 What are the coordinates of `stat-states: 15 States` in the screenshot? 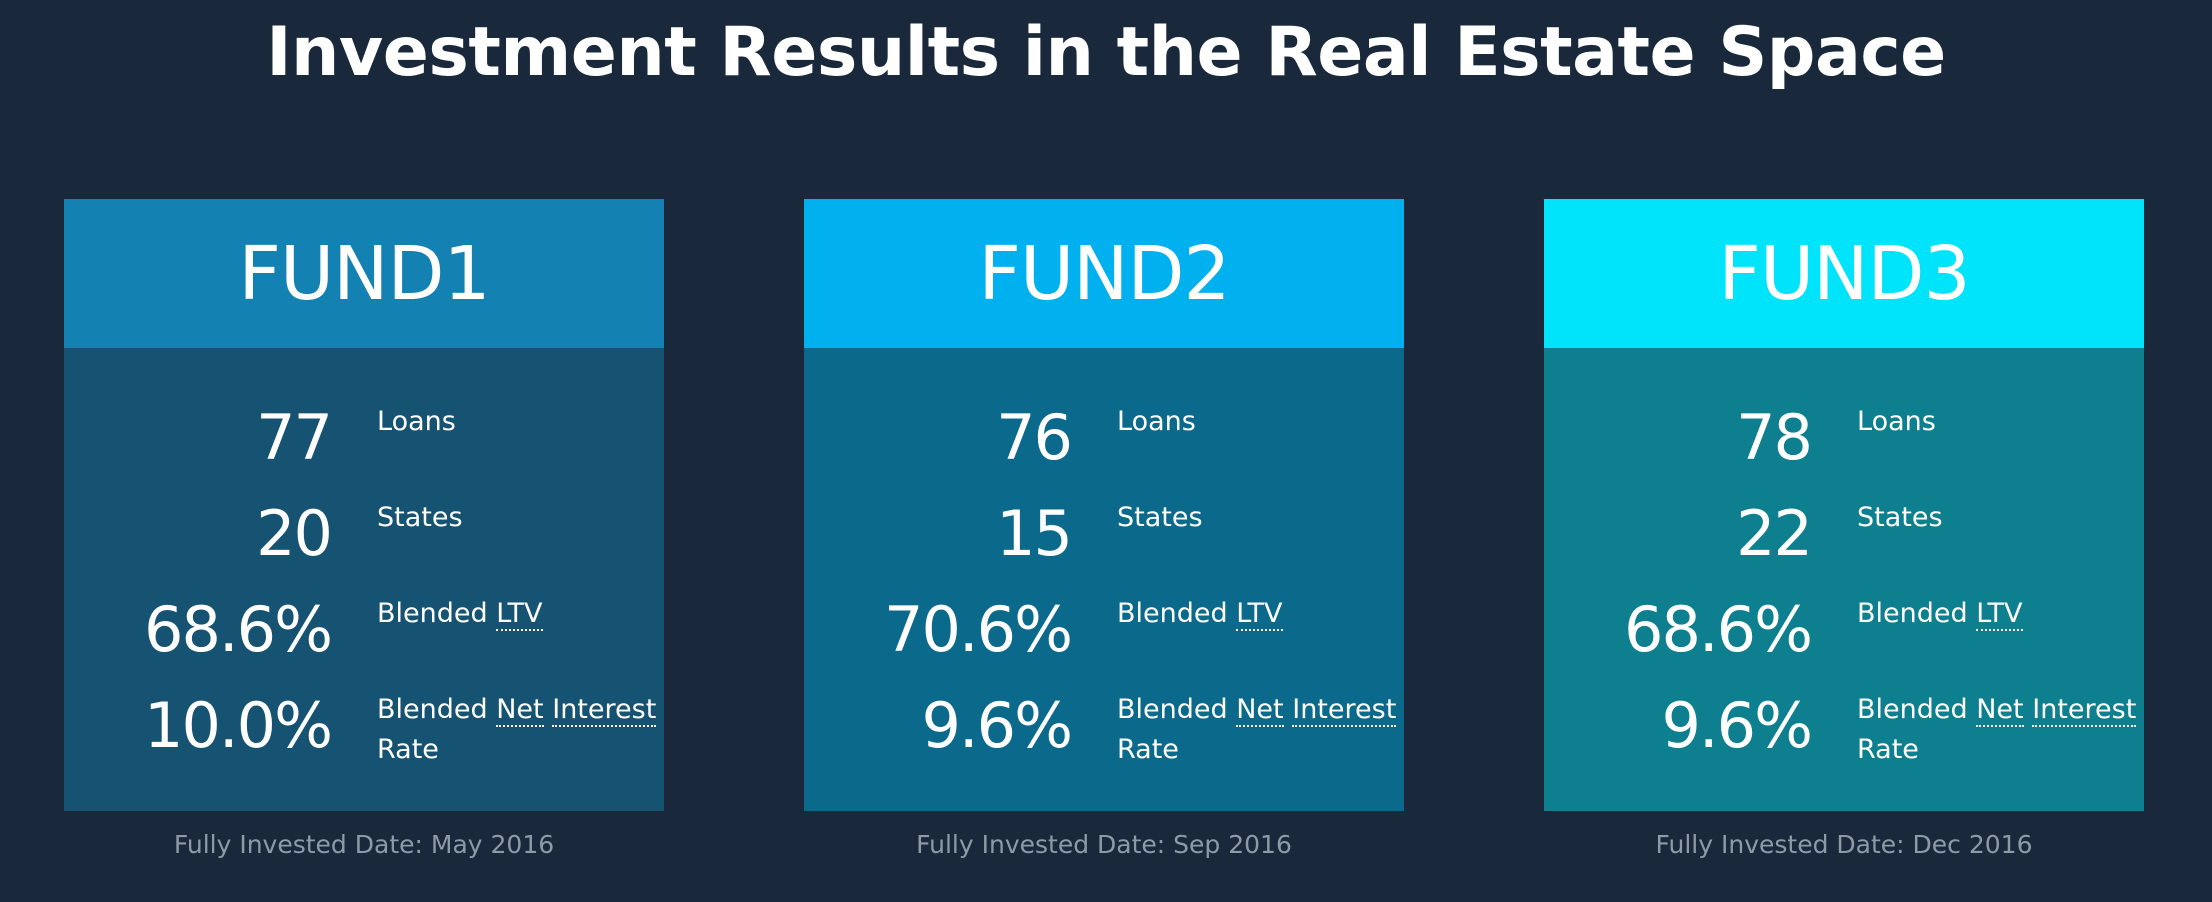 It's located at (1104, 543).